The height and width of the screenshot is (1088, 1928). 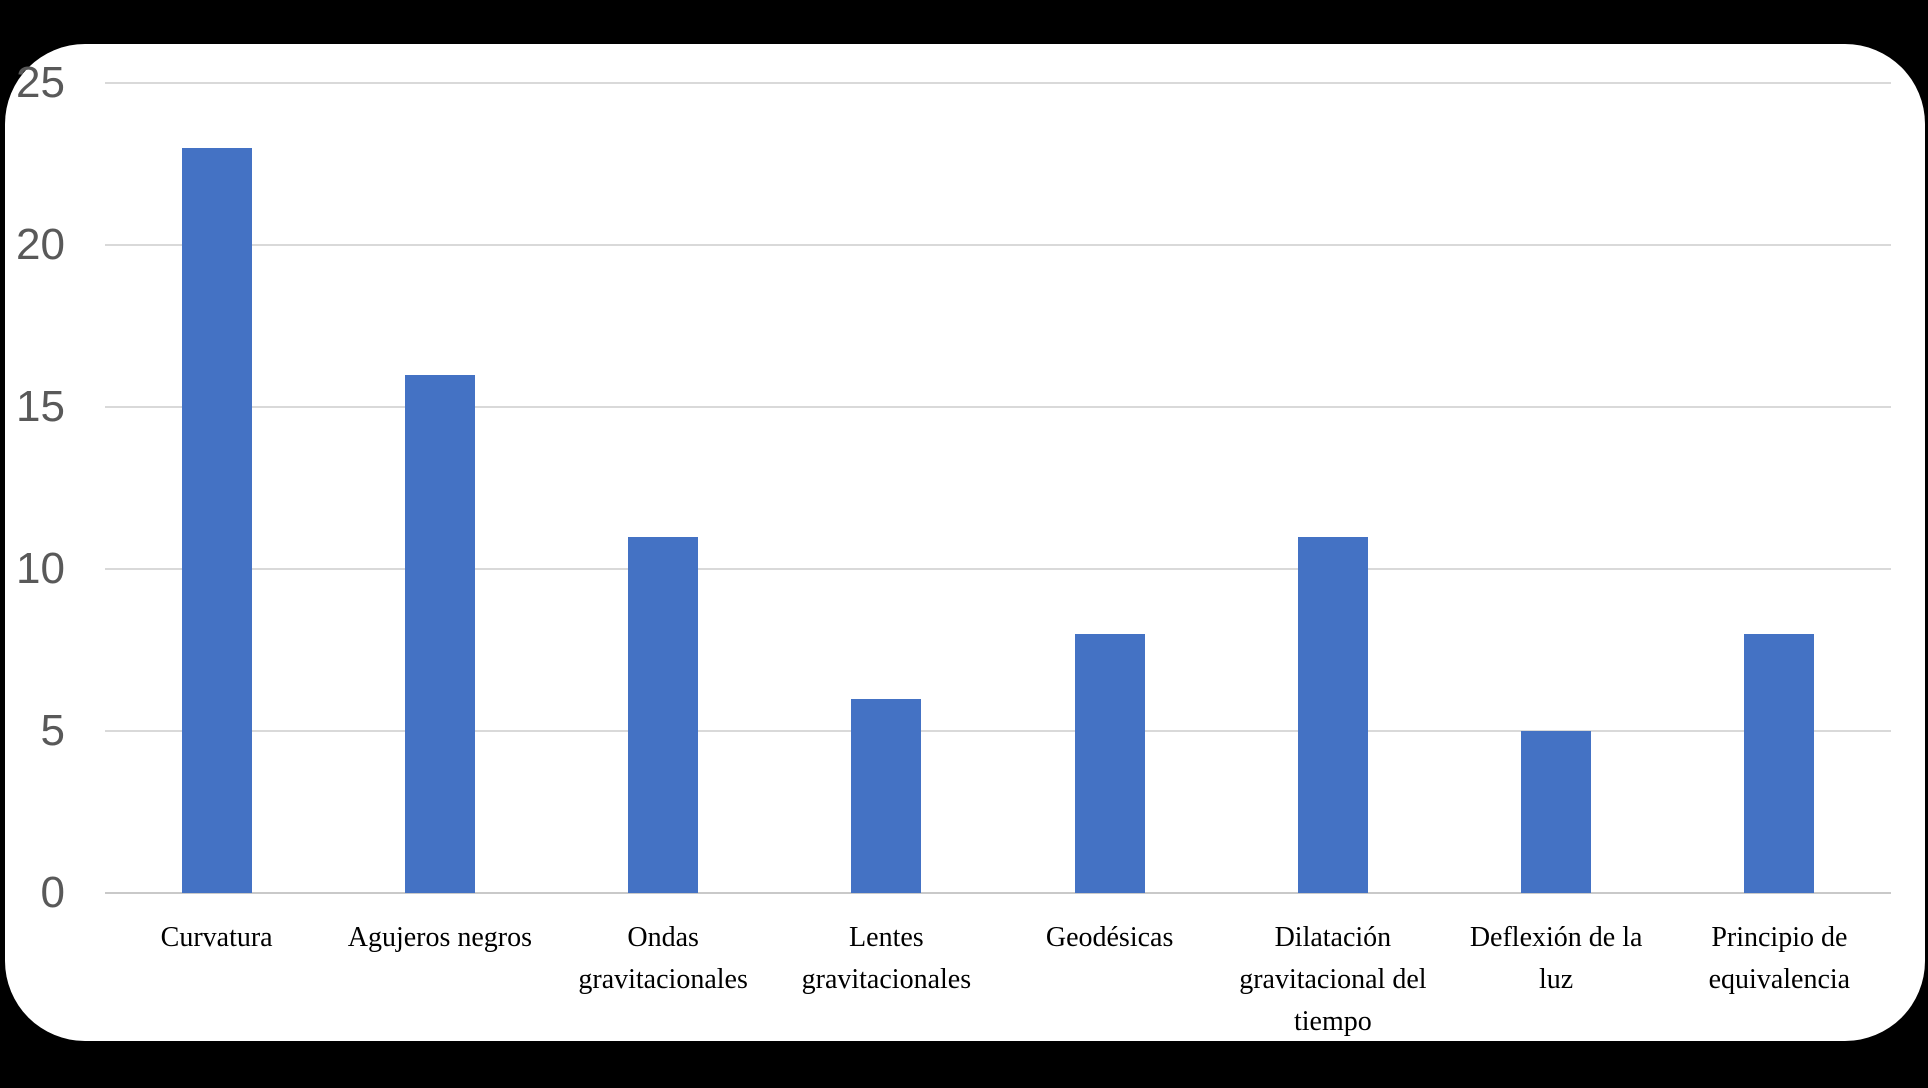 What do you see at coordinates (40, 244) in the screenshot?
I see `y-axis-tick-label-20: 20` at bounding box center [40, 244].